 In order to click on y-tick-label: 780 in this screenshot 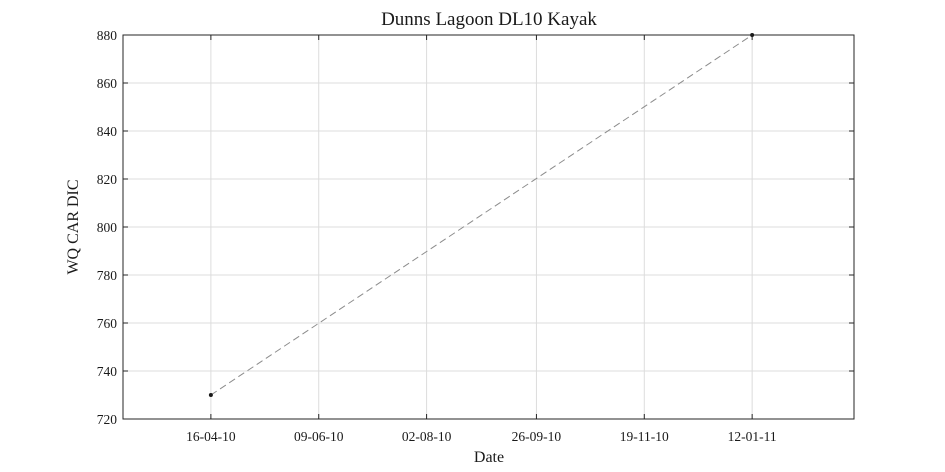, I will do `click(107, 275)`.